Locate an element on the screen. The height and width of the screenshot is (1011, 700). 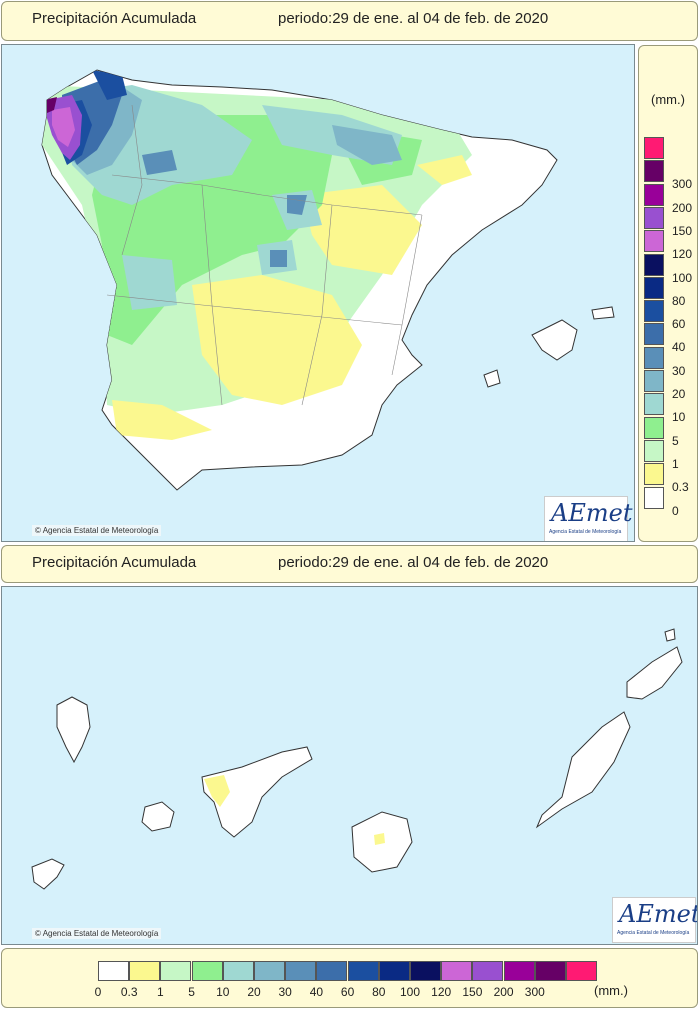
legend-label: 0 is located at coordinates (675, 510).